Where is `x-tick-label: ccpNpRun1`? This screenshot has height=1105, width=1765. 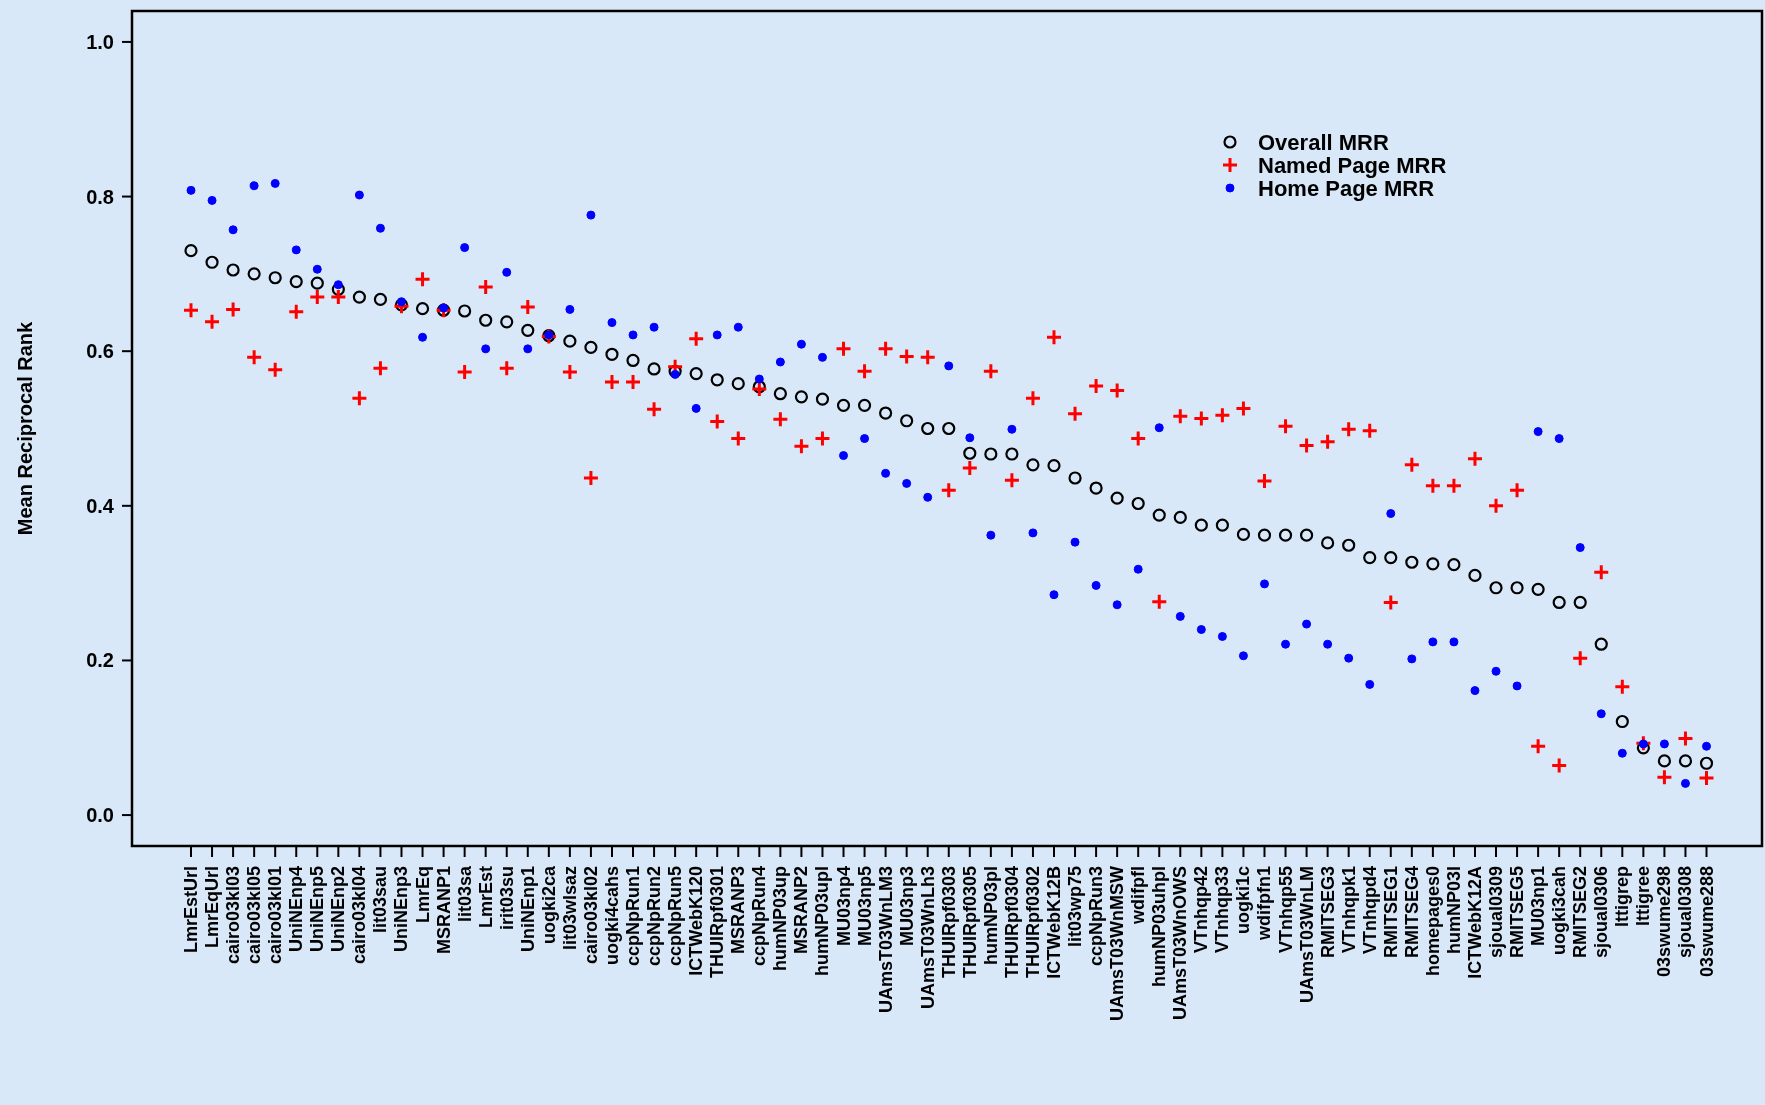 x-tick-label: ccpNpRun1 is located at coordinates (633, 916).